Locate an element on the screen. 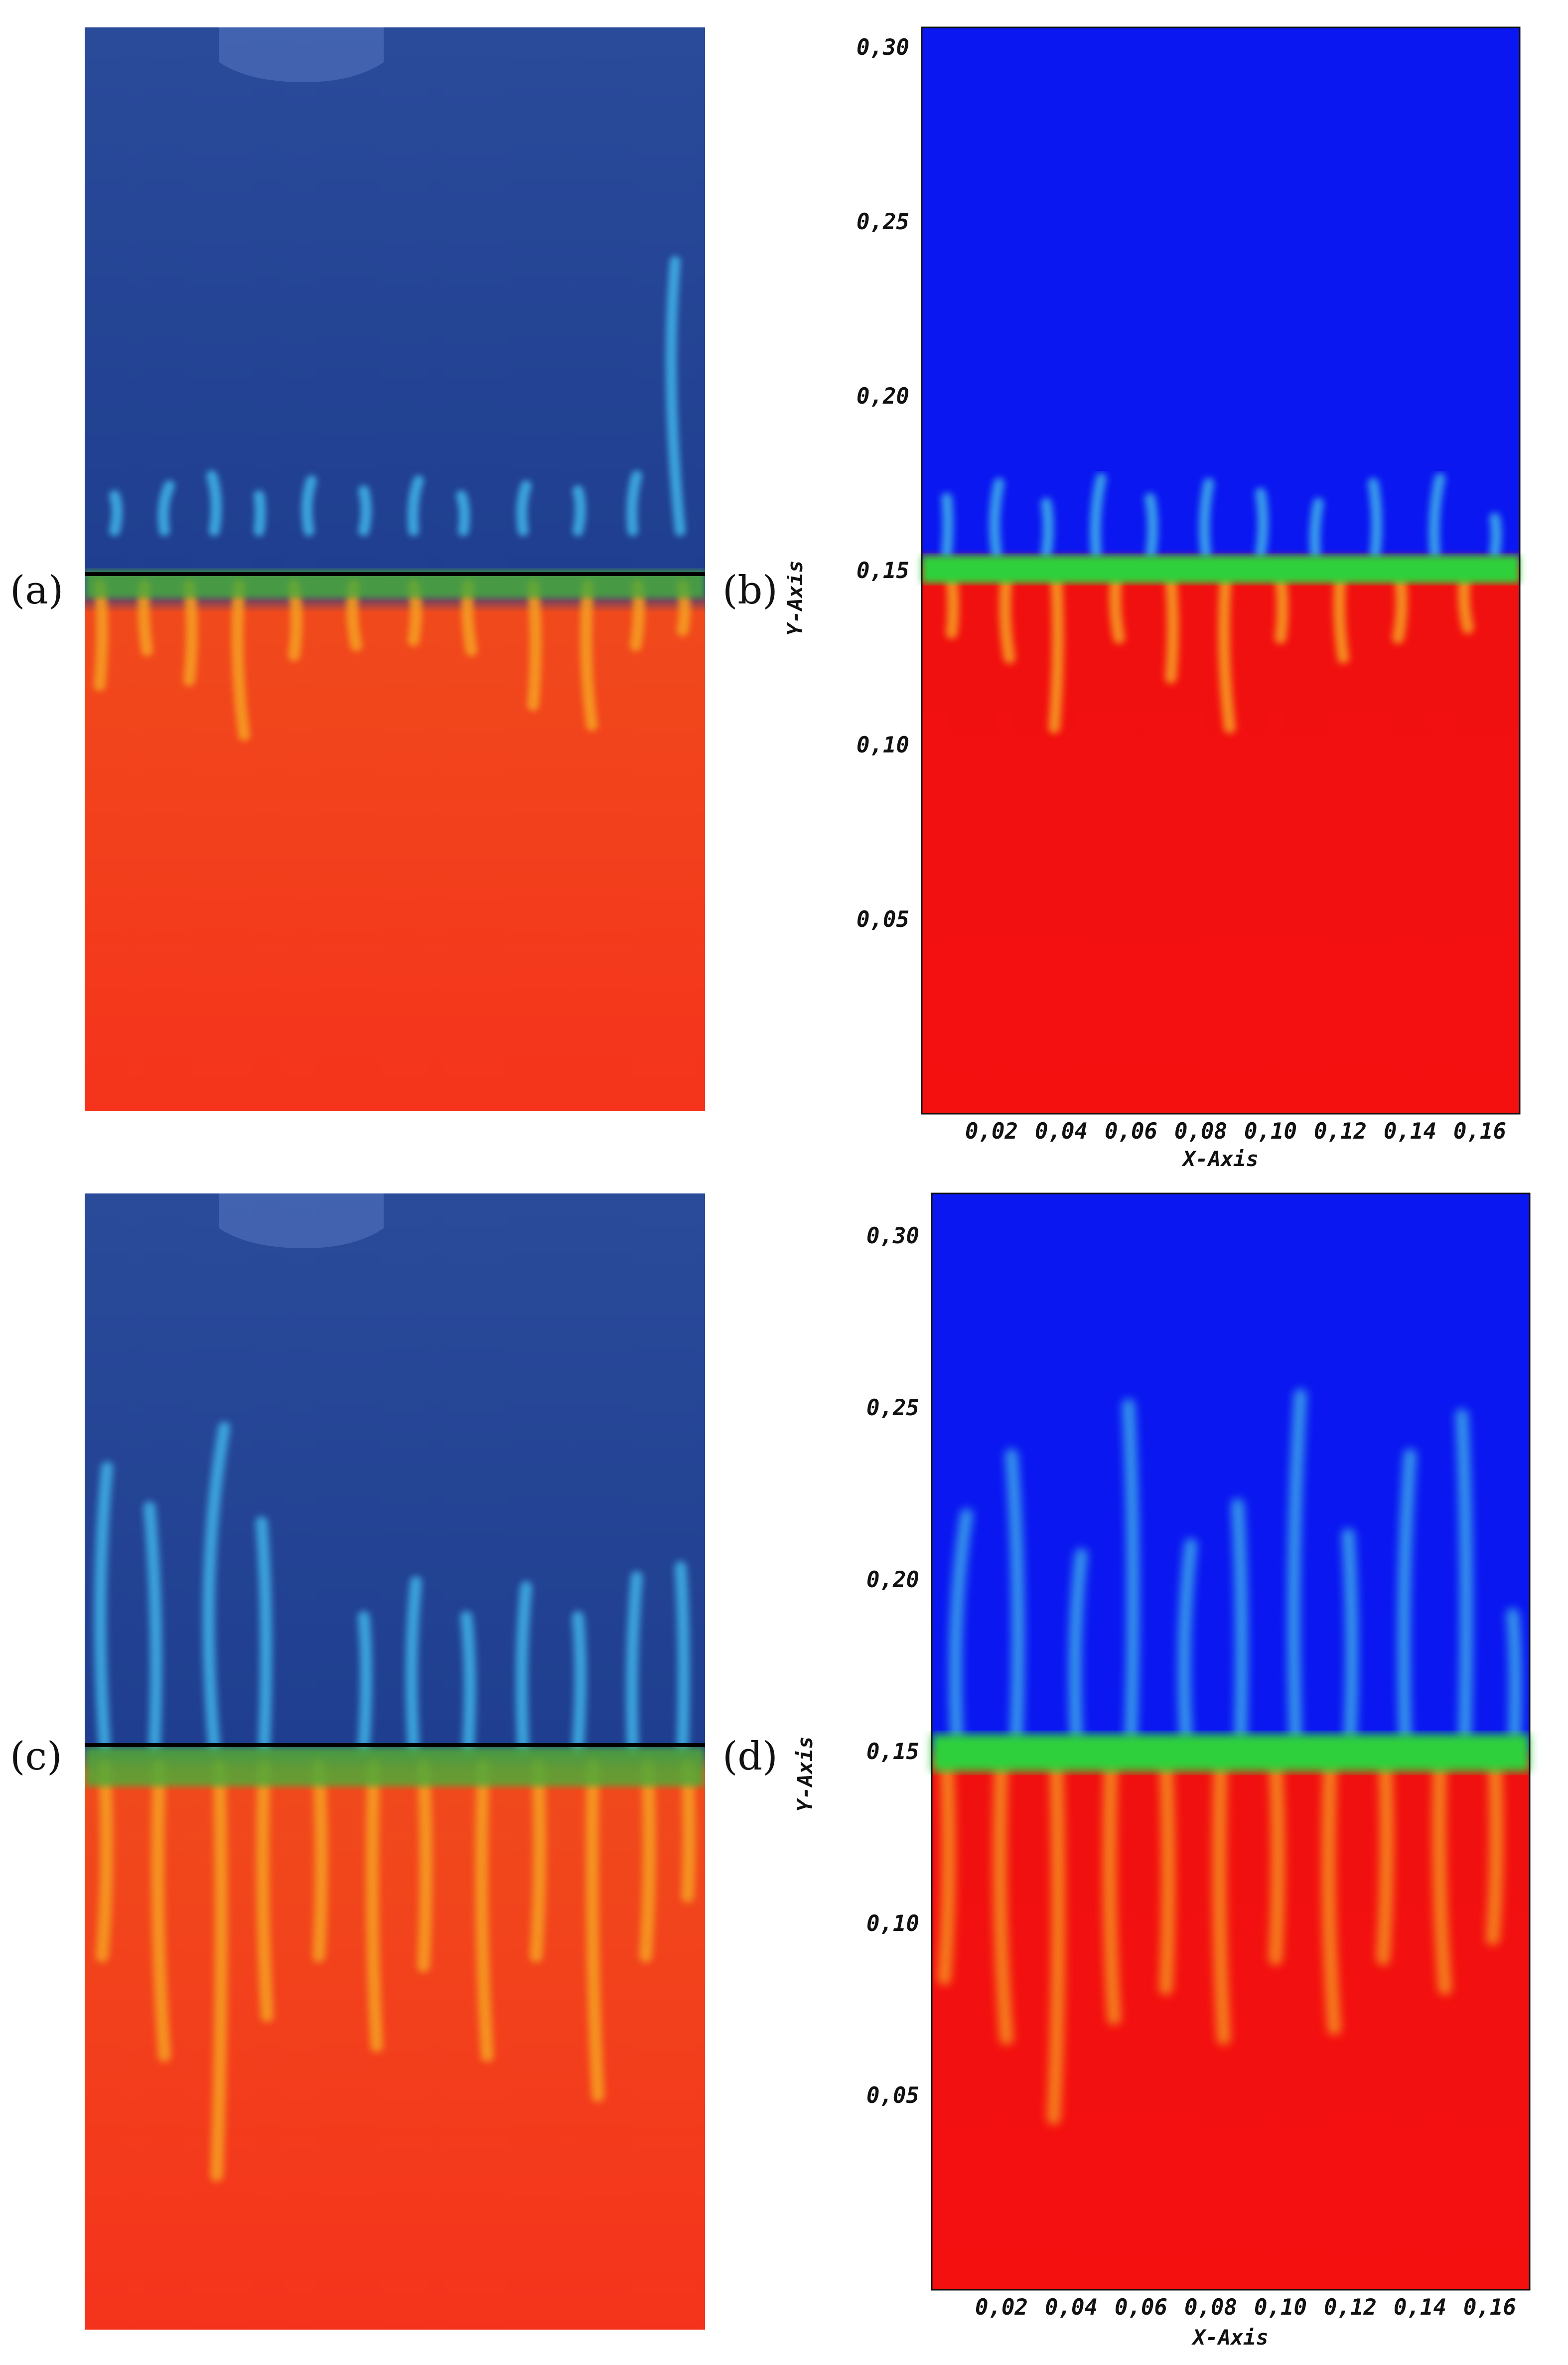  cold-fingers is located at coordinates (397, 396).